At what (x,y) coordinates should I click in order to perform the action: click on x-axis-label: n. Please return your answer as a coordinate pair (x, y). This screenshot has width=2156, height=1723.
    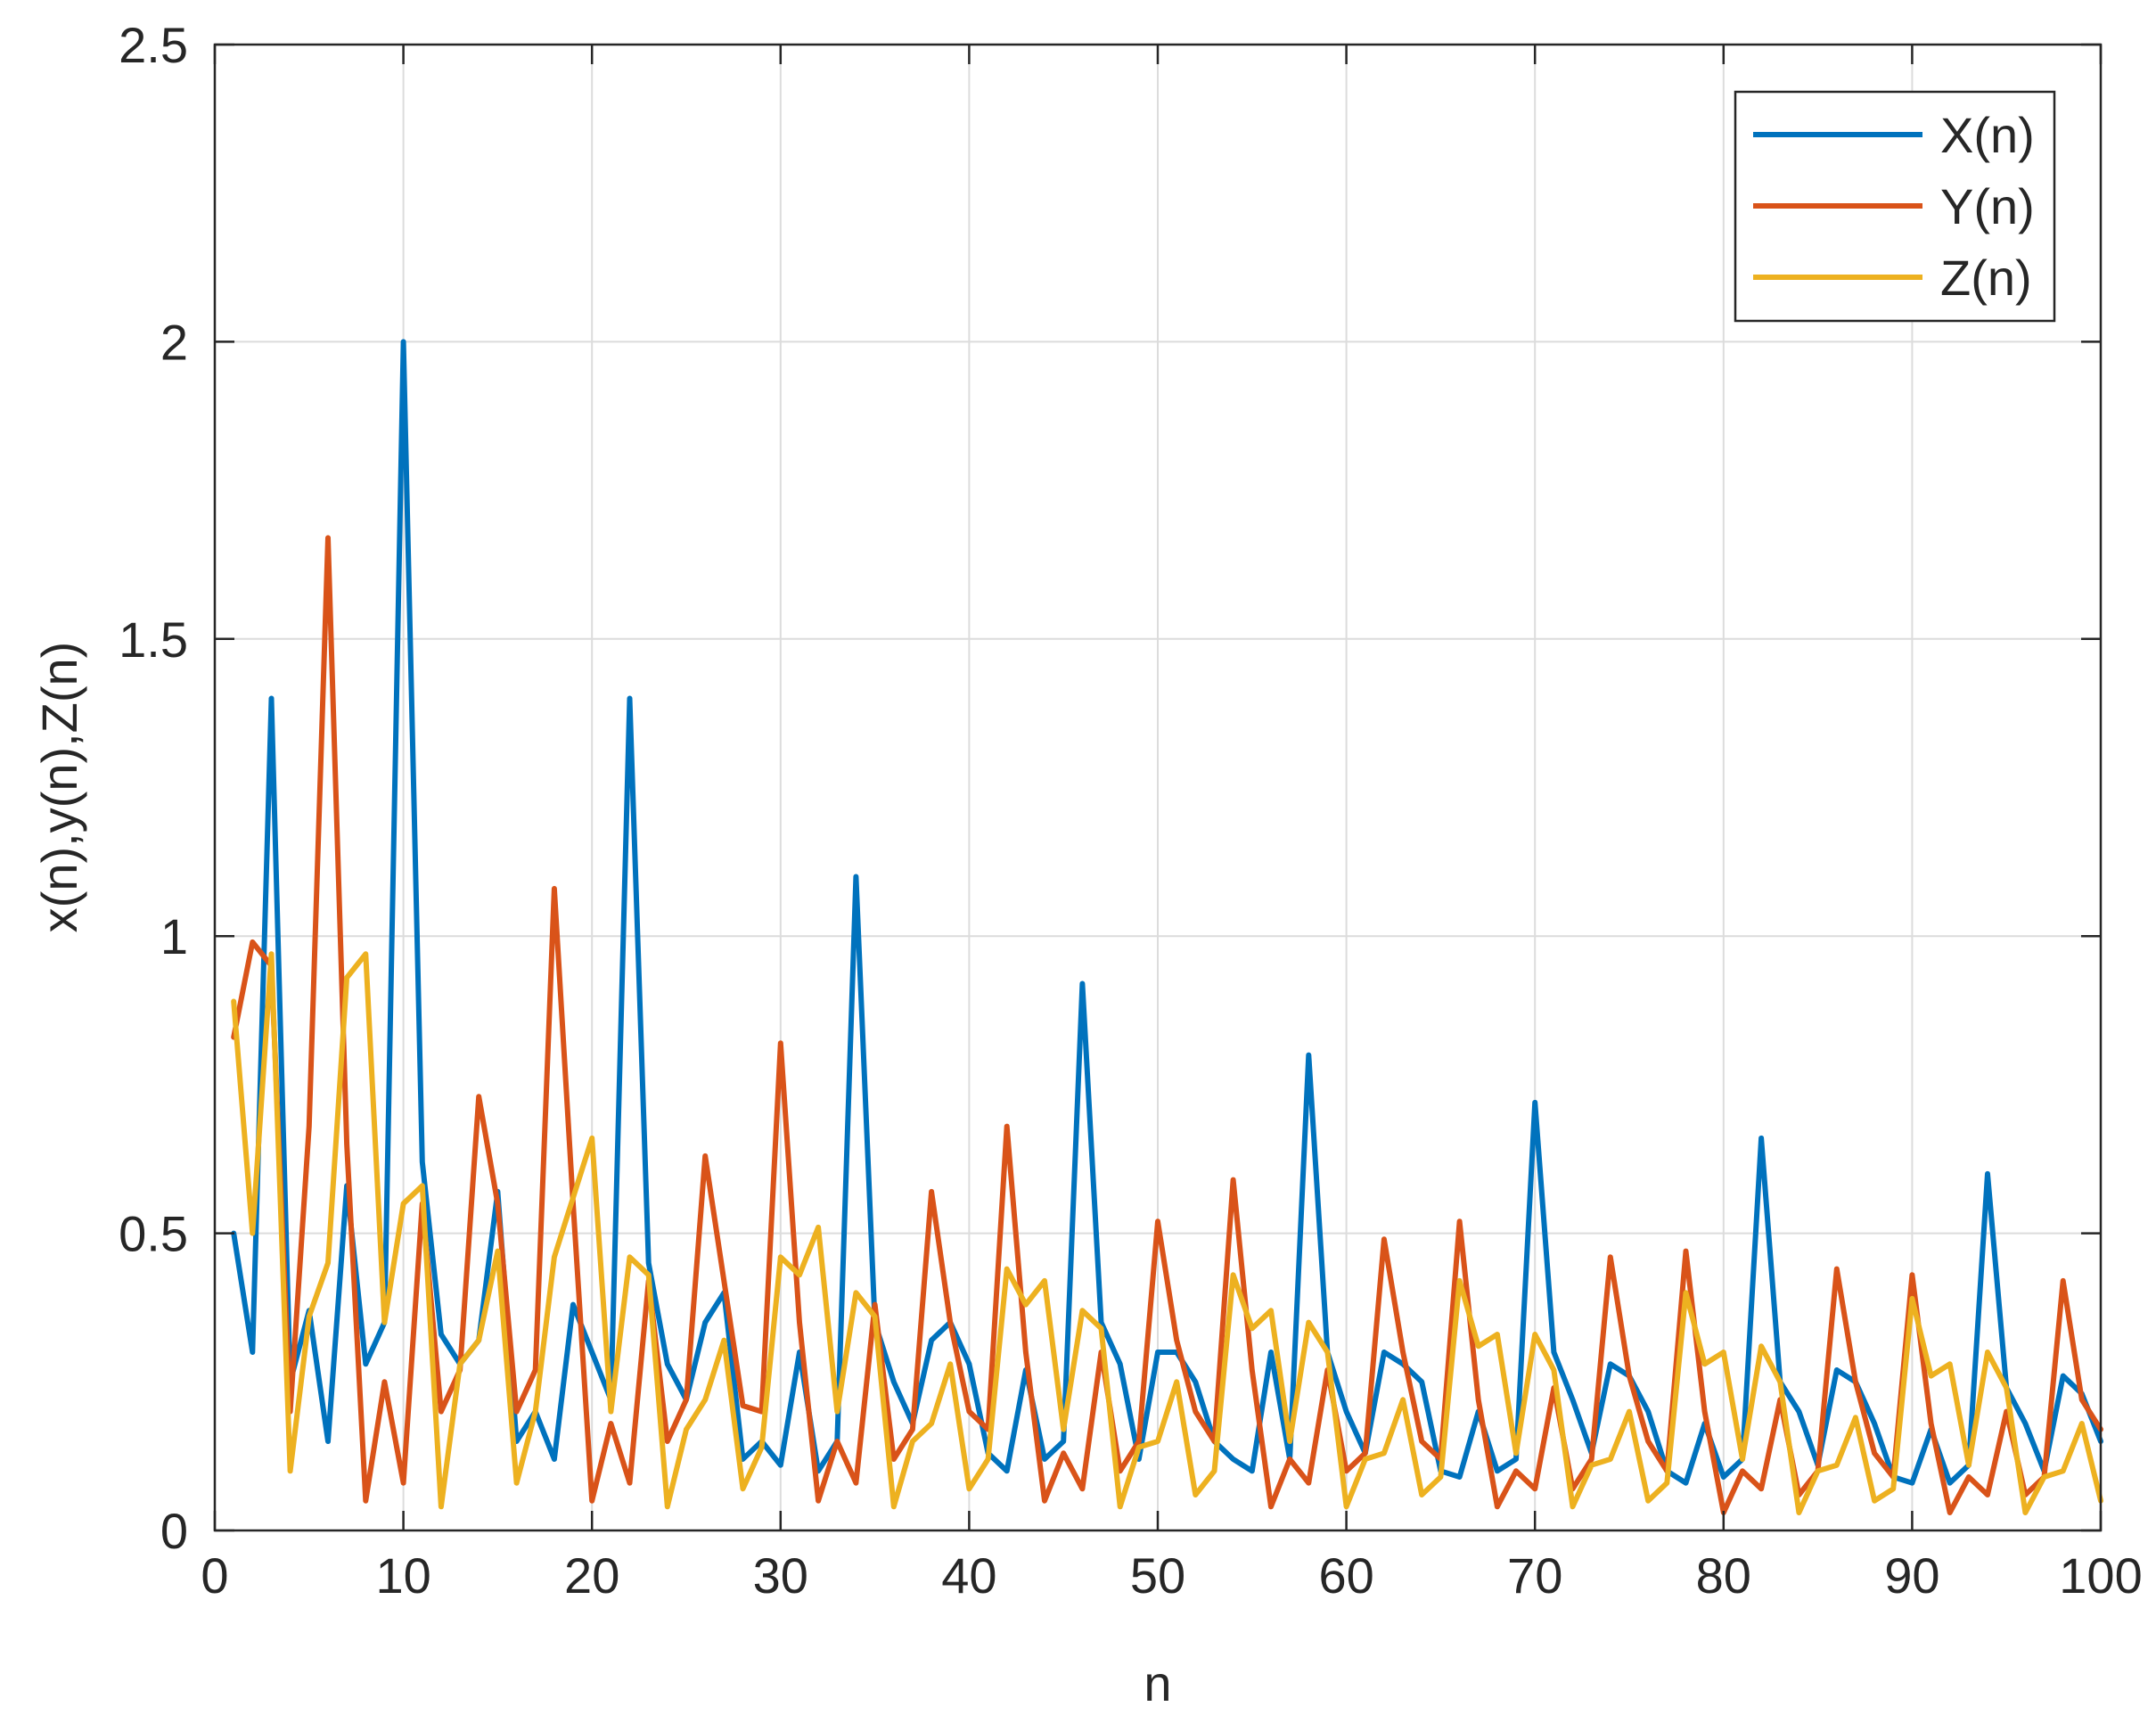
    Looking at the image, I should click on (1158, 1683).